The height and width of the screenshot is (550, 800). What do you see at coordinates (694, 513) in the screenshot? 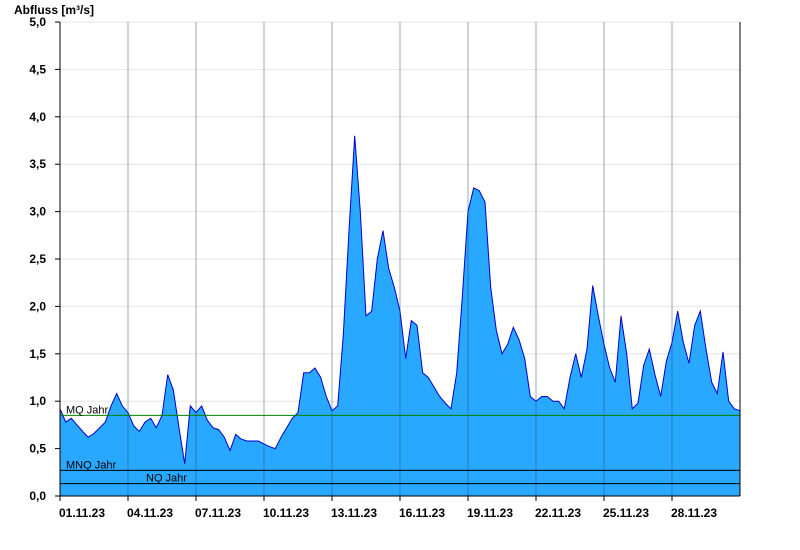
I see `x-tick-label: 28.11.23` at bounding box center [694, 513].